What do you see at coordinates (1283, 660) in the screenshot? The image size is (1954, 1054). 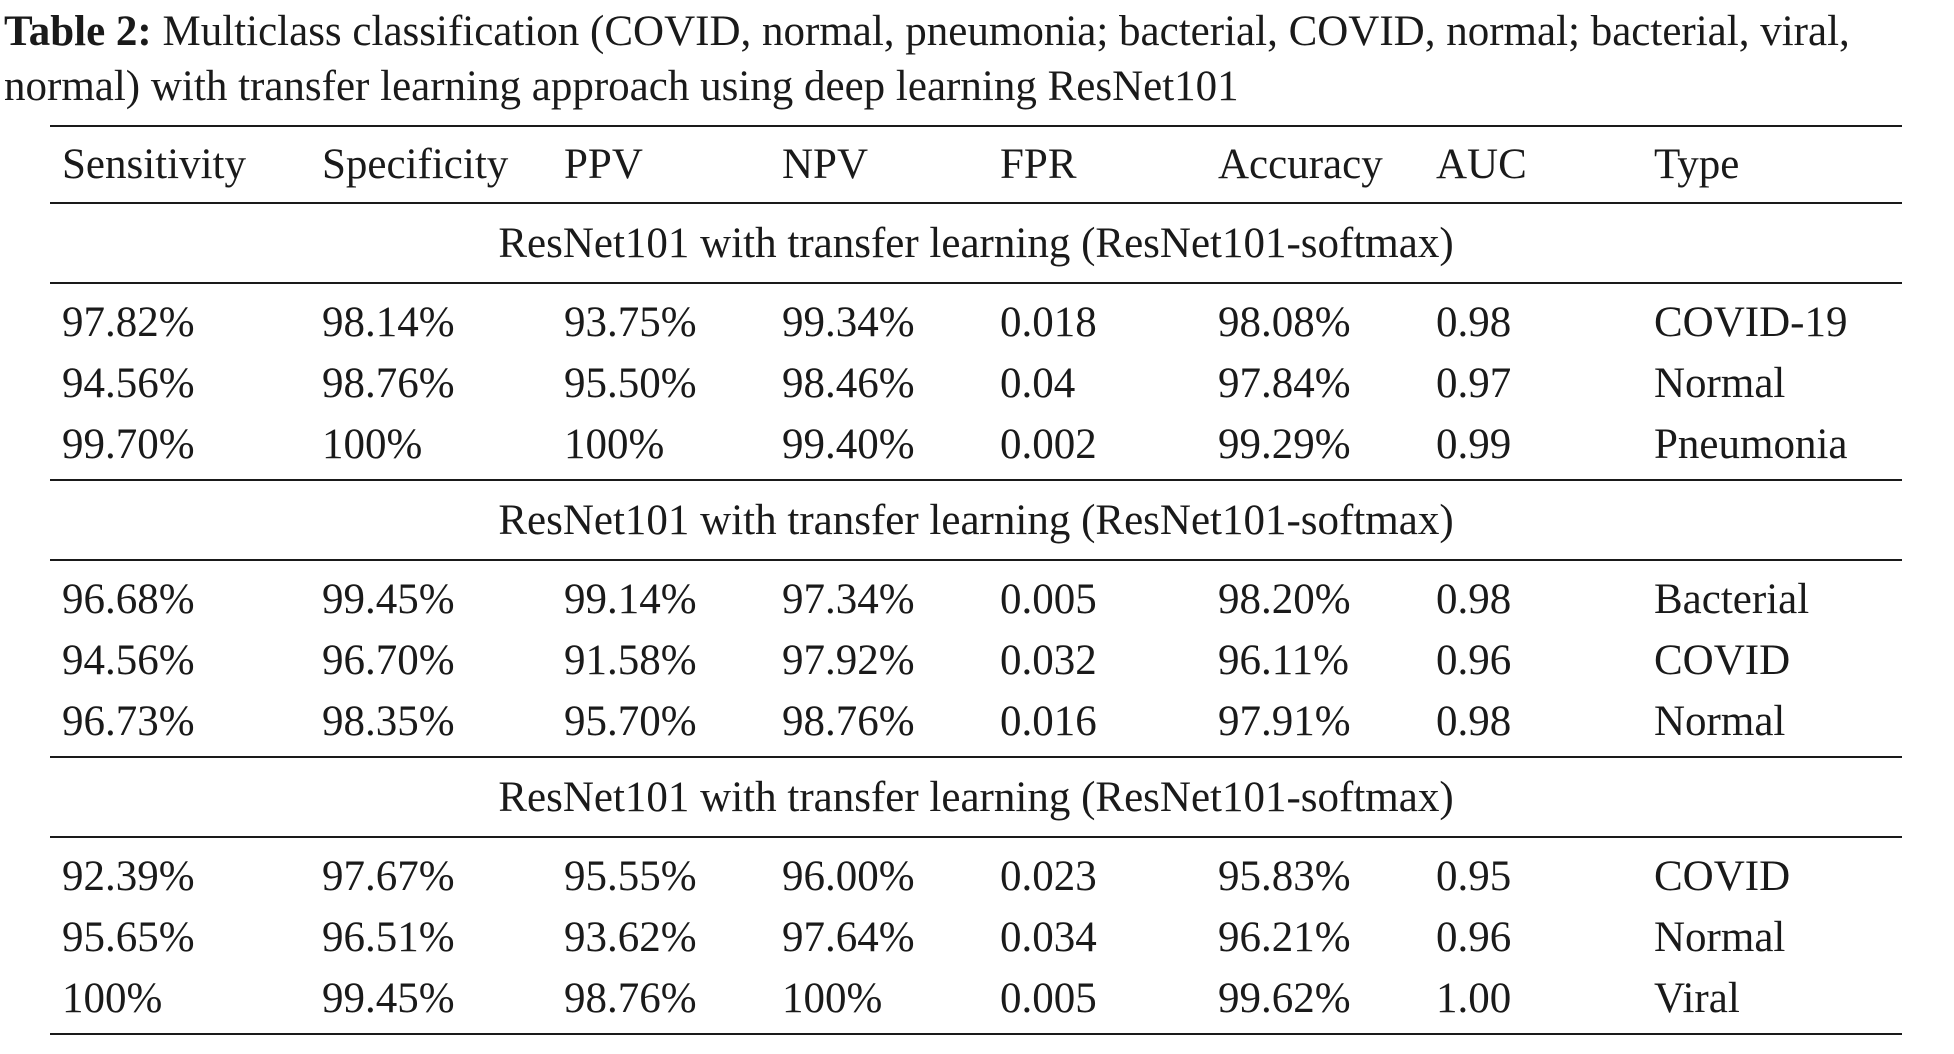 I see `cell-accuracy: 96.11%` at bounding box center [1283, 660].